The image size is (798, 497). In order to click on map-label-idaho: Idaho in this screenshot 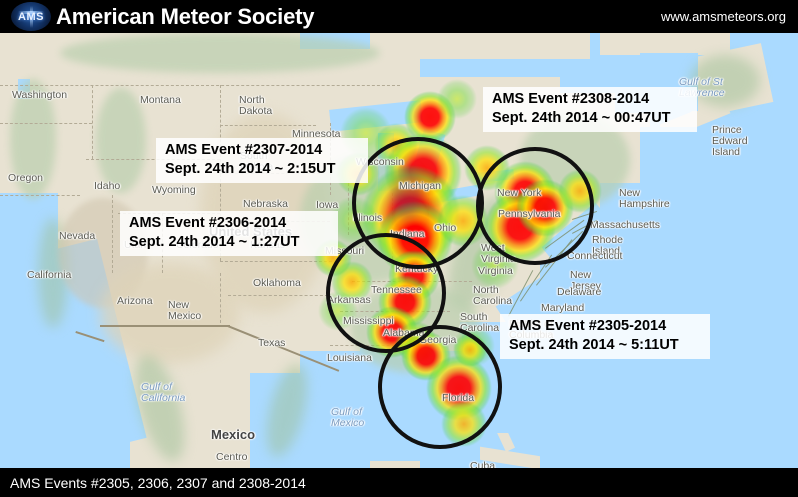, I will do `click(107, 186)`.